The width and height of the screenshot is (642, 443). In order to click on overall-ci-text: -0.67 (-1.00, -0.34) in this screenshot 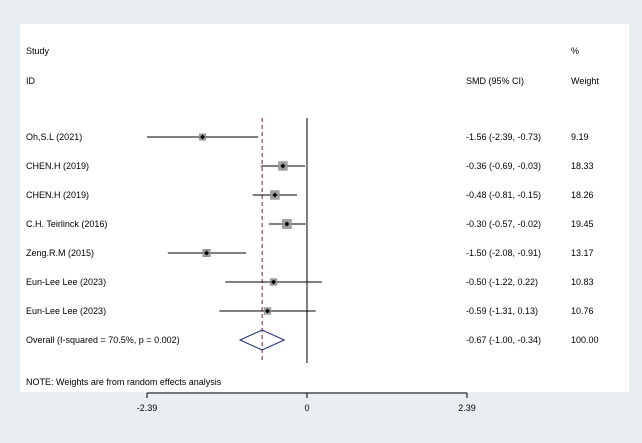, I will do `click(504, 340)`.